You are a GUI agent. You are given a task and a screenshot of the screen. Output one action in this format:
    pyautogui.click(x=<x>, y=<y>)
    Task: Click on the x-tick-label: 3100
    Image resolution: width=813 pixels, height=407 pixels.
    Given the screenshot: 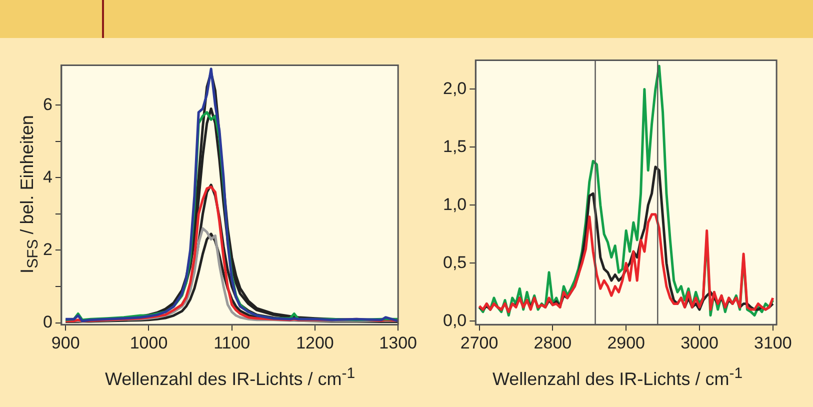 What is the action you would take?
    pyautogui.click(x=773, y=342)
    